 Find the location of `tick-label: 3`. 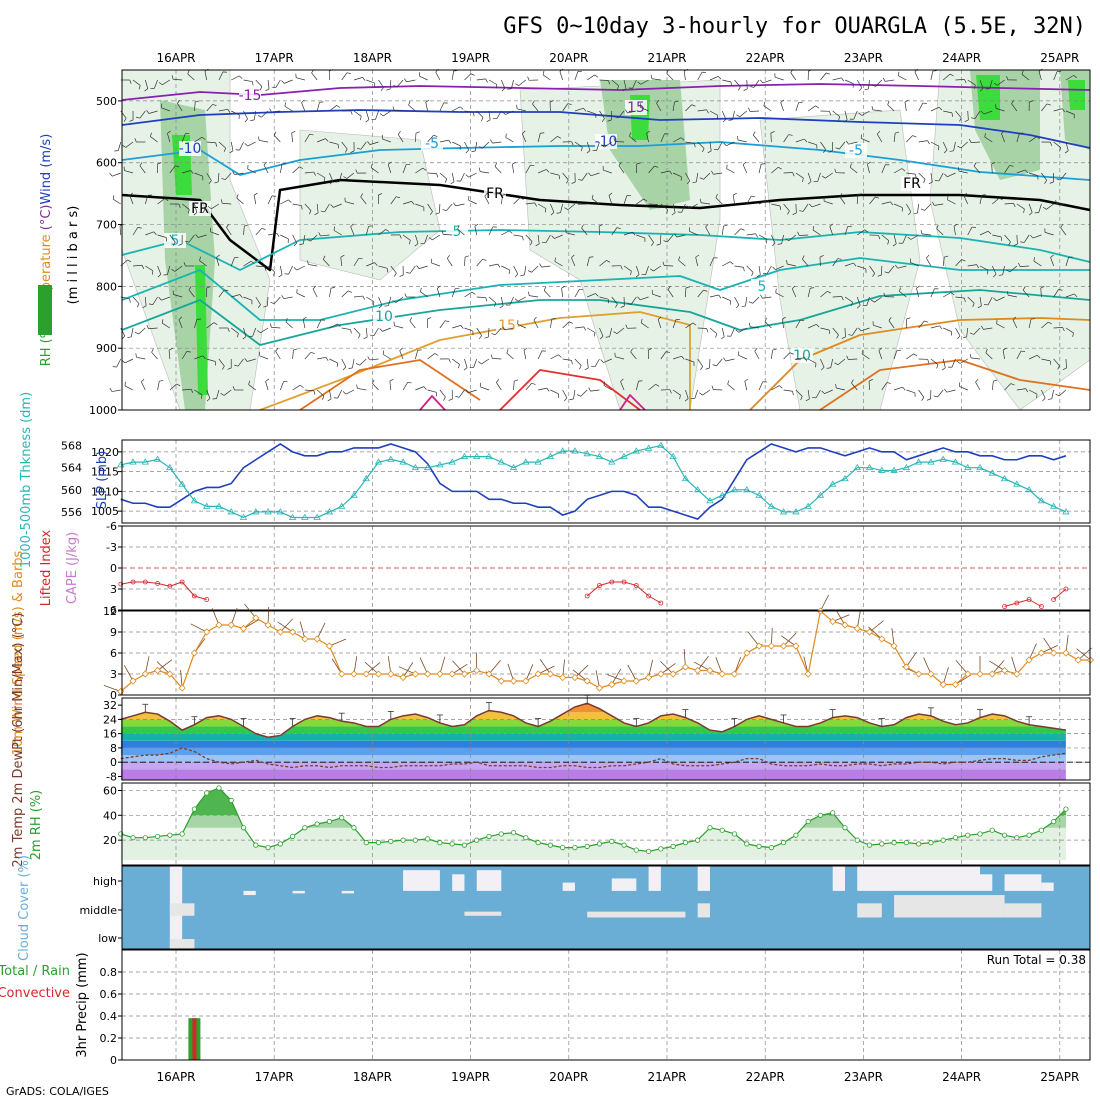

tick-label: 3 is located at coordinates (113, 589).